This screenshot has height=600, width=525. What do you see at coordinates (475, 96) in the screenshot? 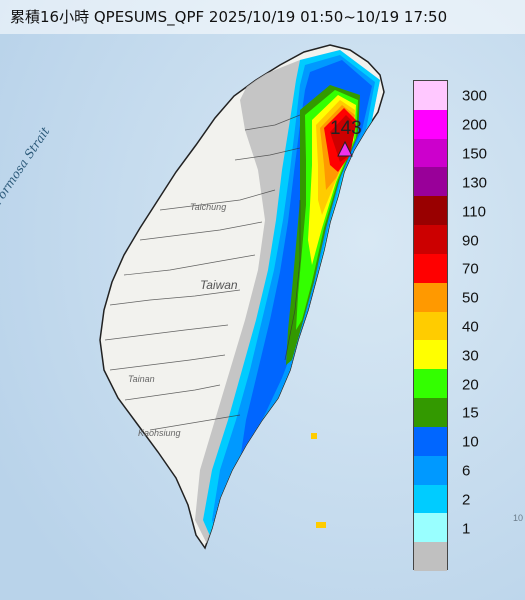
I see `legend-label: 300` at bounding box center [475, 96].